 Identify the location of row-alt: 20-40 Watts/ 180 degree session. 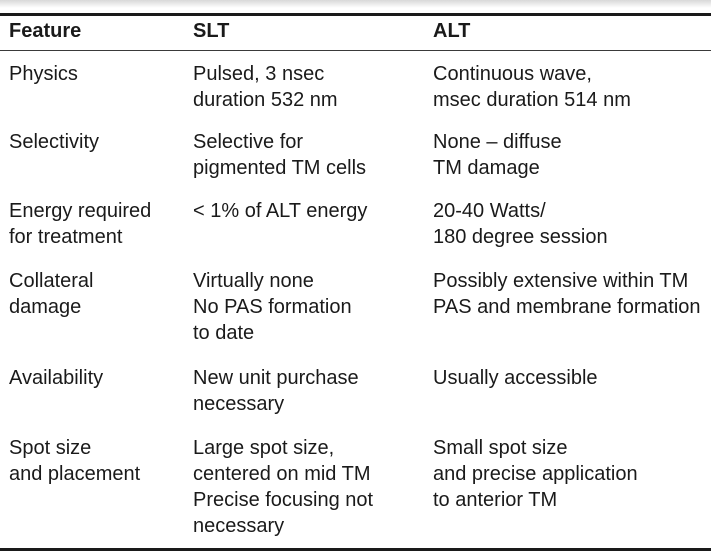
(520, 224).